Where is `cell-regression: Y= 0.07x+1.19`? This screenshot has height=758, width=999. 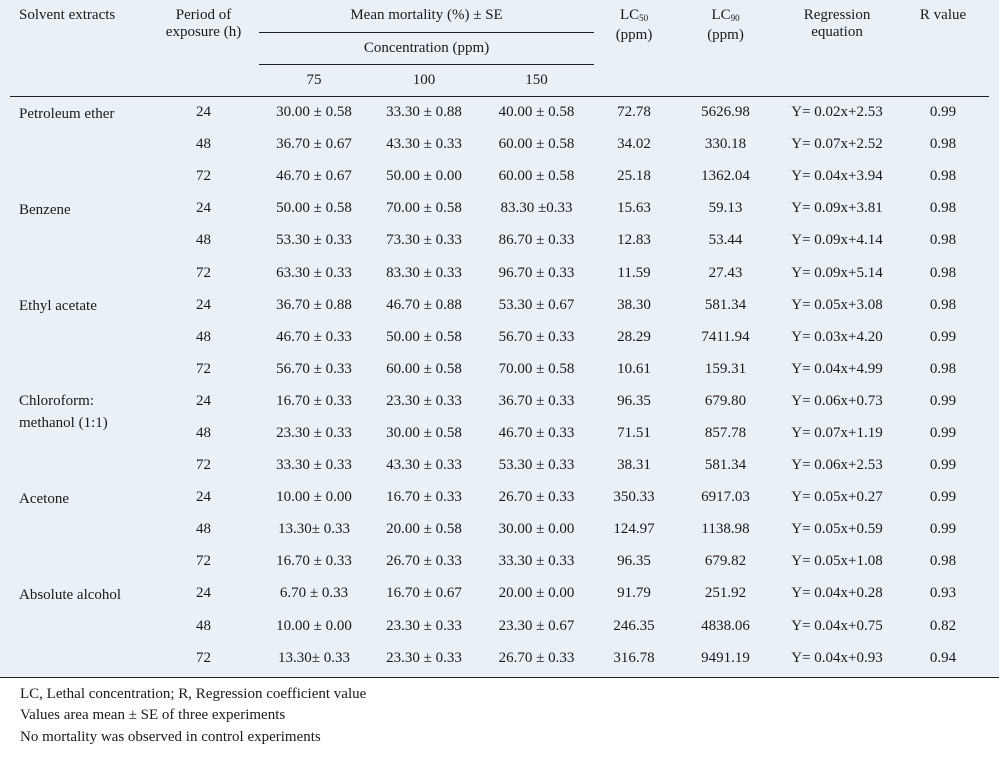 cell-regression: Y= 0.07x+1.19 is located at coordinates (837, 432).